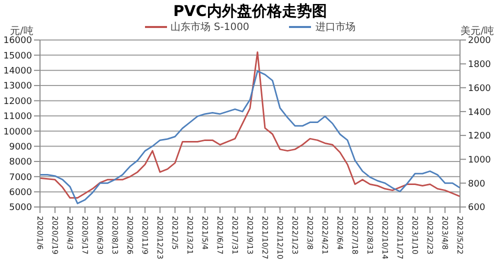  What do you see at coordinates (22, 30) in the screenshot?
I see `y-axis-title: 元/吨` at bounding box center [22, 30].